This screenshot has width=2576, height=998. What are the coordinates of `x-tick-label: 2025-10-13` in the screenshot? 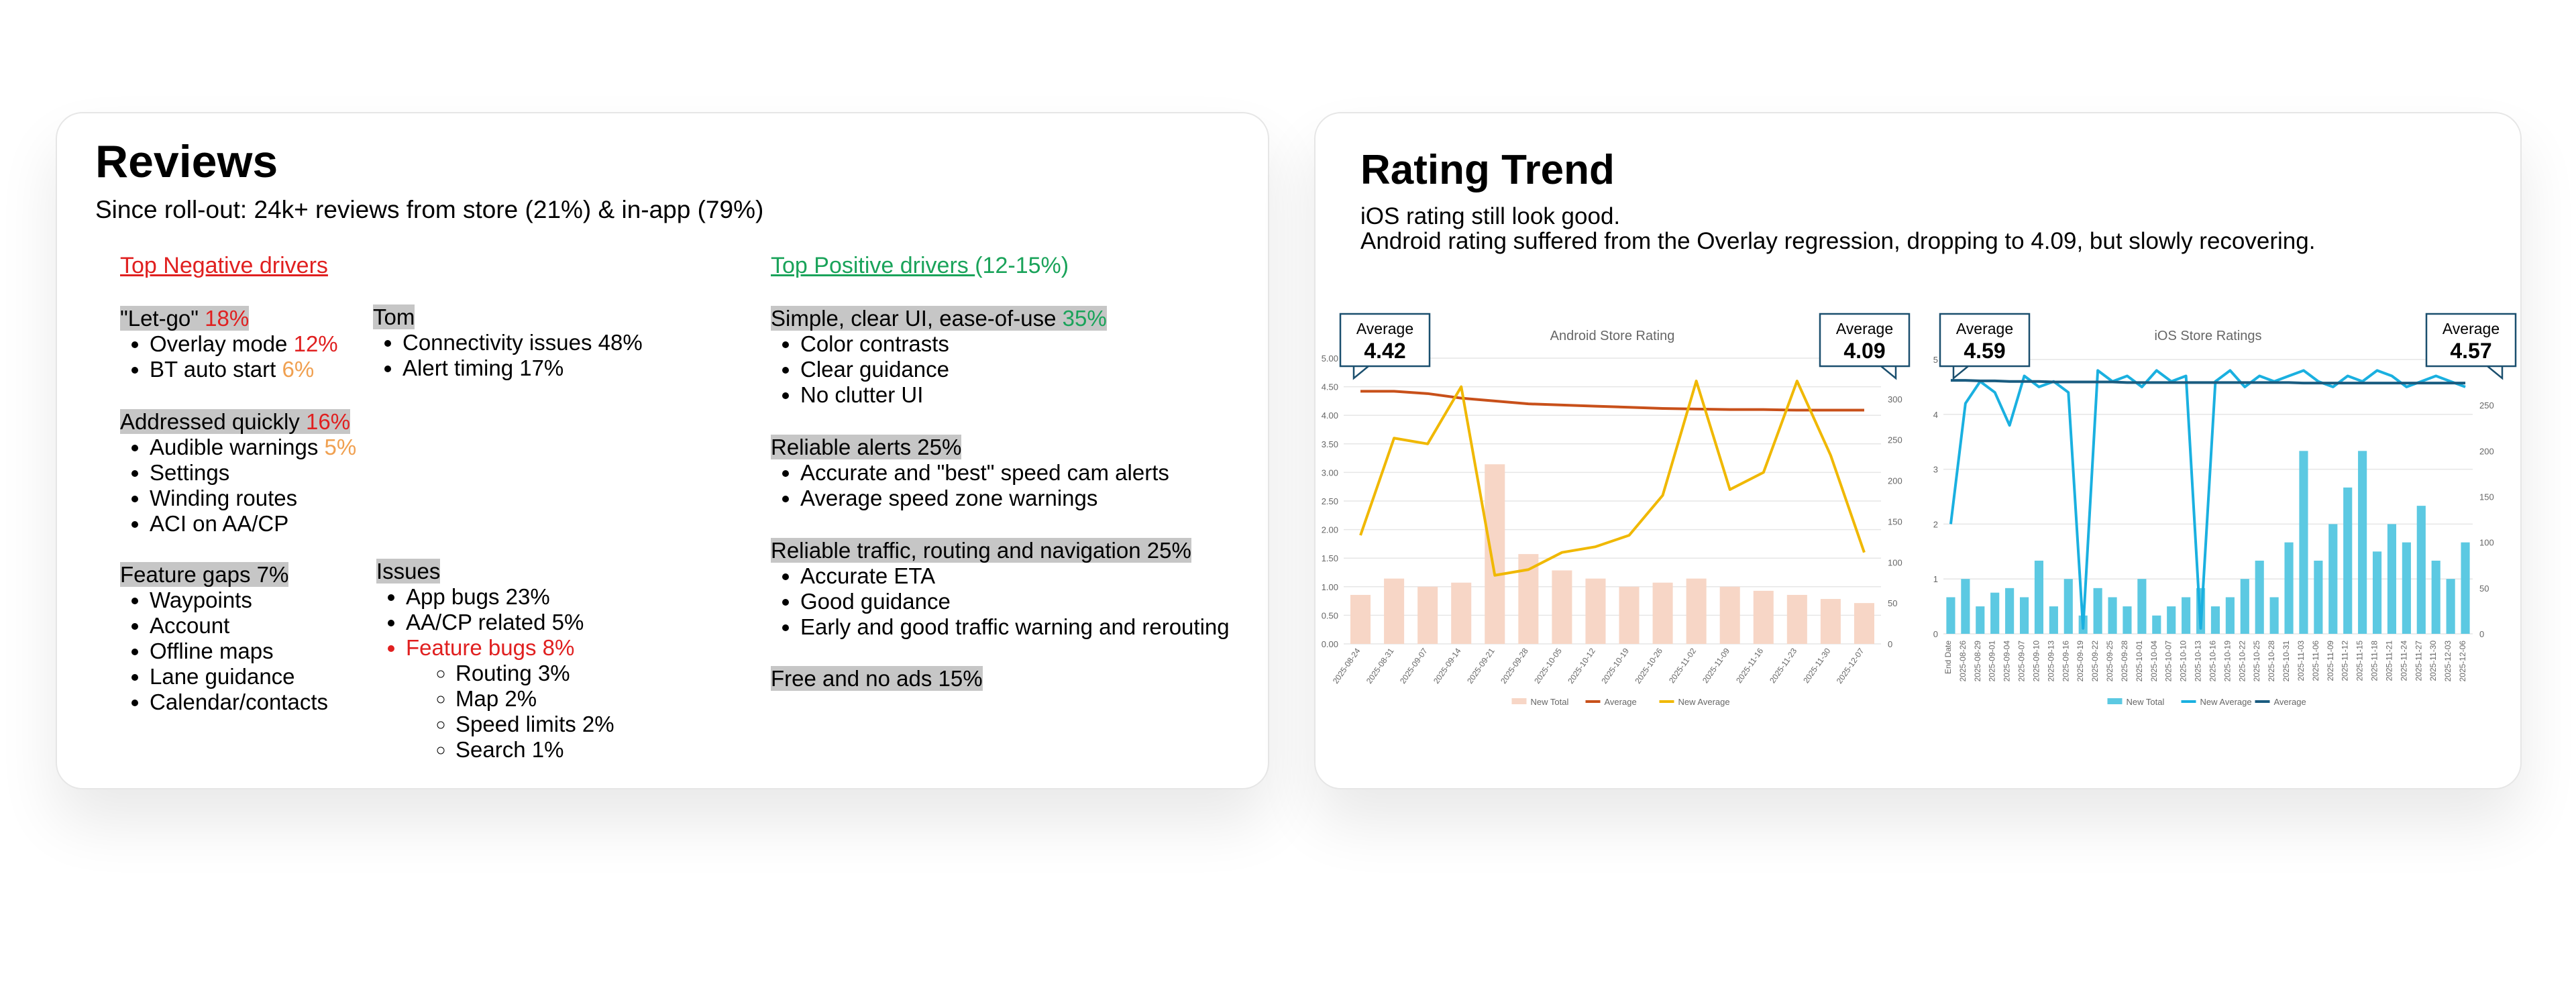 It's located at (2198, 661).